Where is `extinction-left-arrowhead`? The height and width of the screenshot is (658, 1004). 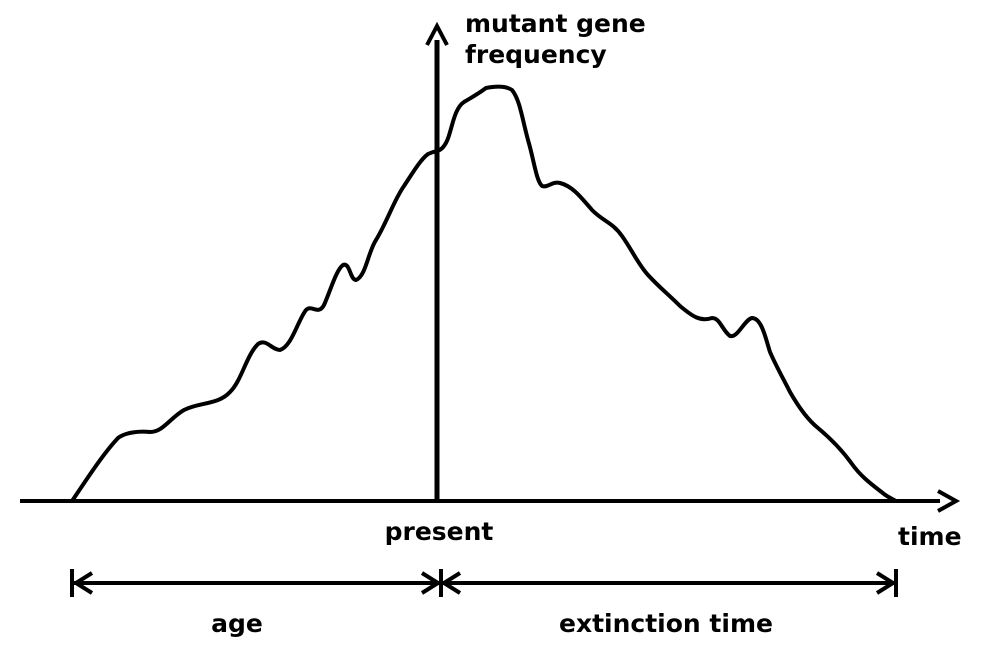 extinction-left-arrowhead is located at coordinates (451, 583).